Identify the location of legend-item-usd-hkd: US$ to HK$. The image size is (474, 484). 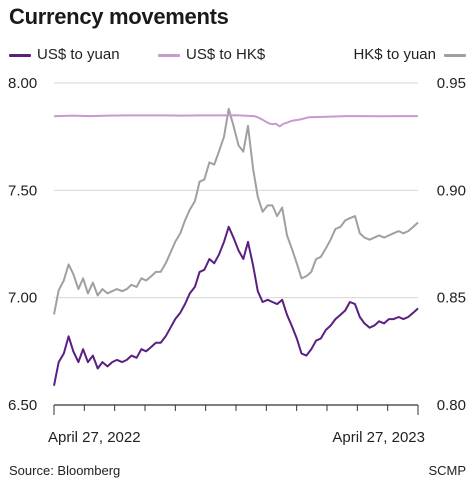
(211, 54).